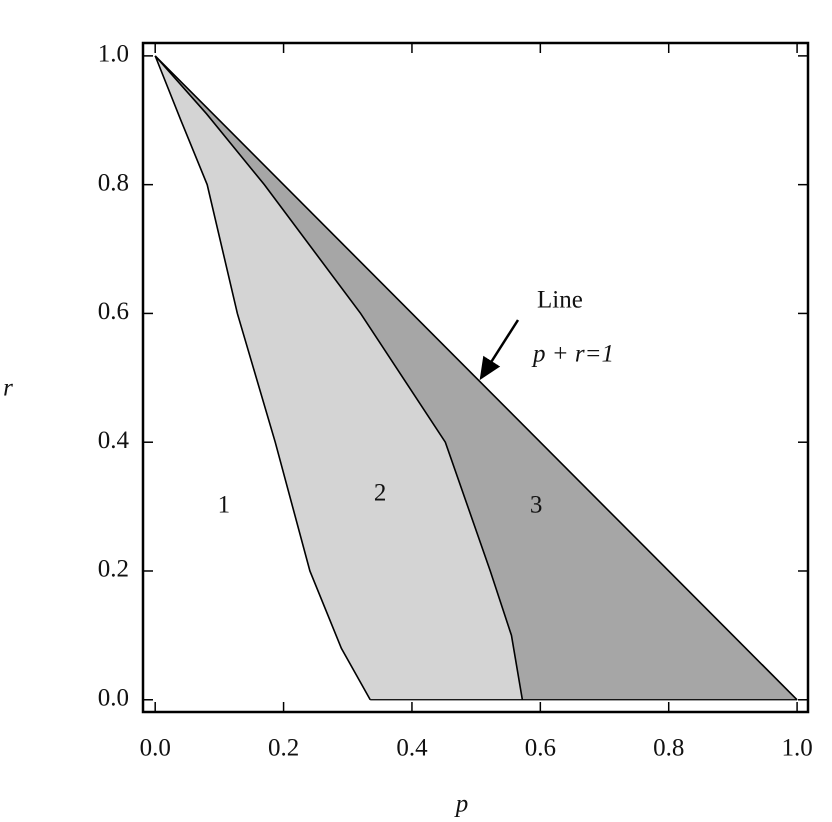 The image size is (832, 822). What do you see at coordinates (499, 350) in the screenshot?
I see `annotation-arrow` at bounding box center [499, 350].